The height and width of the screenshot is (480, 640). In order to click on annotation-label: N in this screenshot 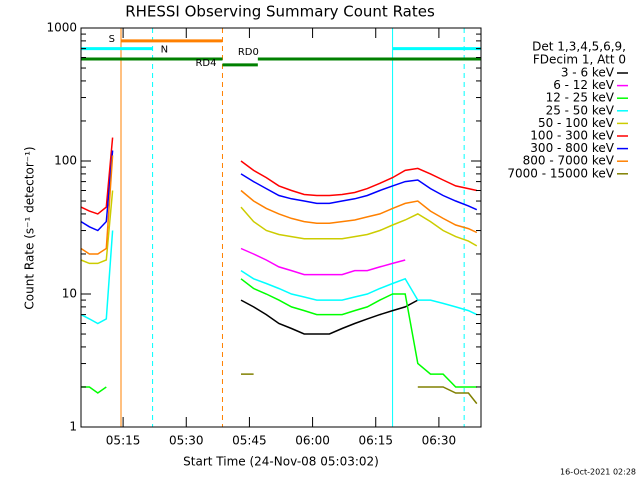, I will do `click(164, 50)`.